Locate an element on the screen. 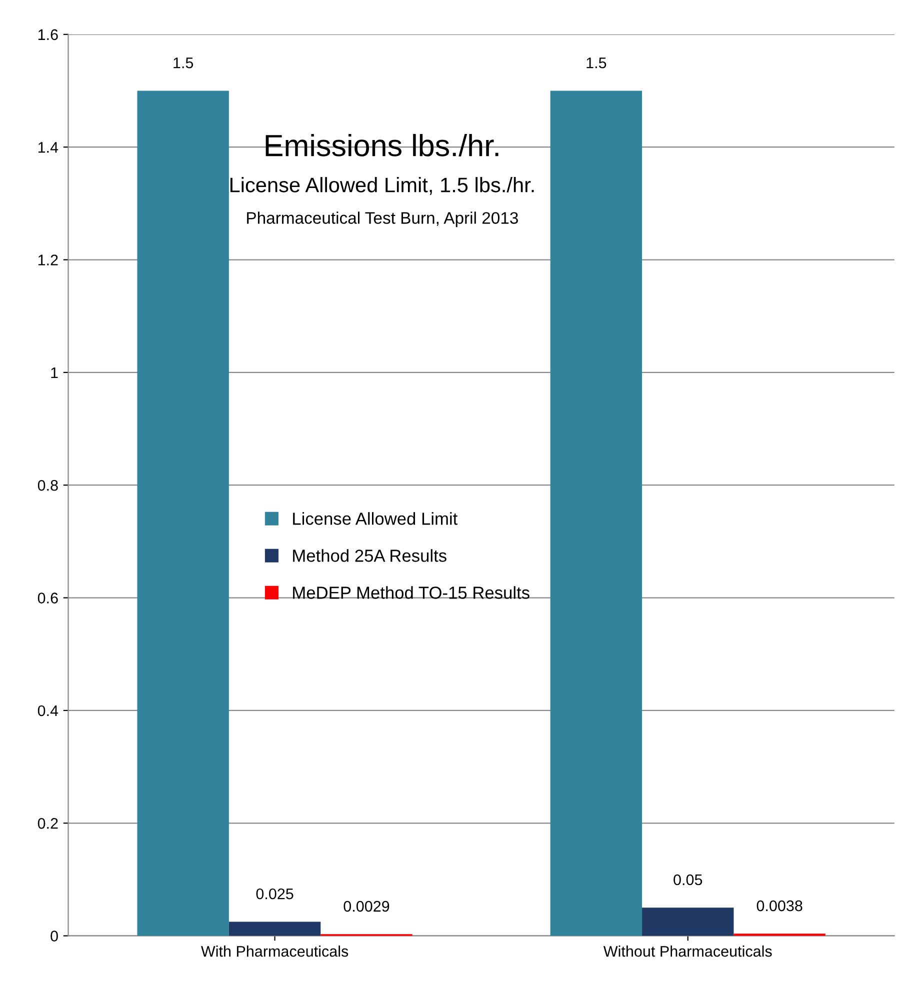 This screenshot has width=898, height=983. y-tick-label: 0.8 is located at coordinates (48, 485).